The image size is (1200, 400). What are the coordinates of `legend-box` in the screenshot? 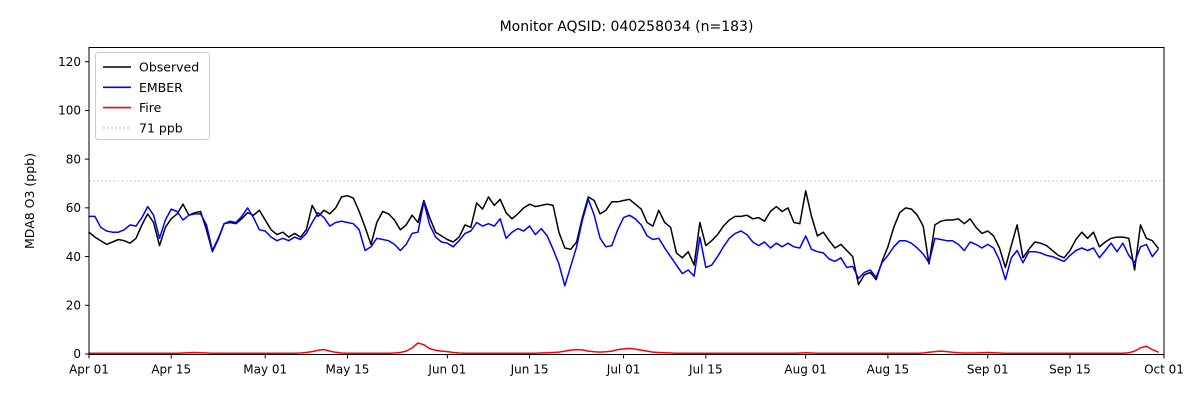 It's located at (152, 96).